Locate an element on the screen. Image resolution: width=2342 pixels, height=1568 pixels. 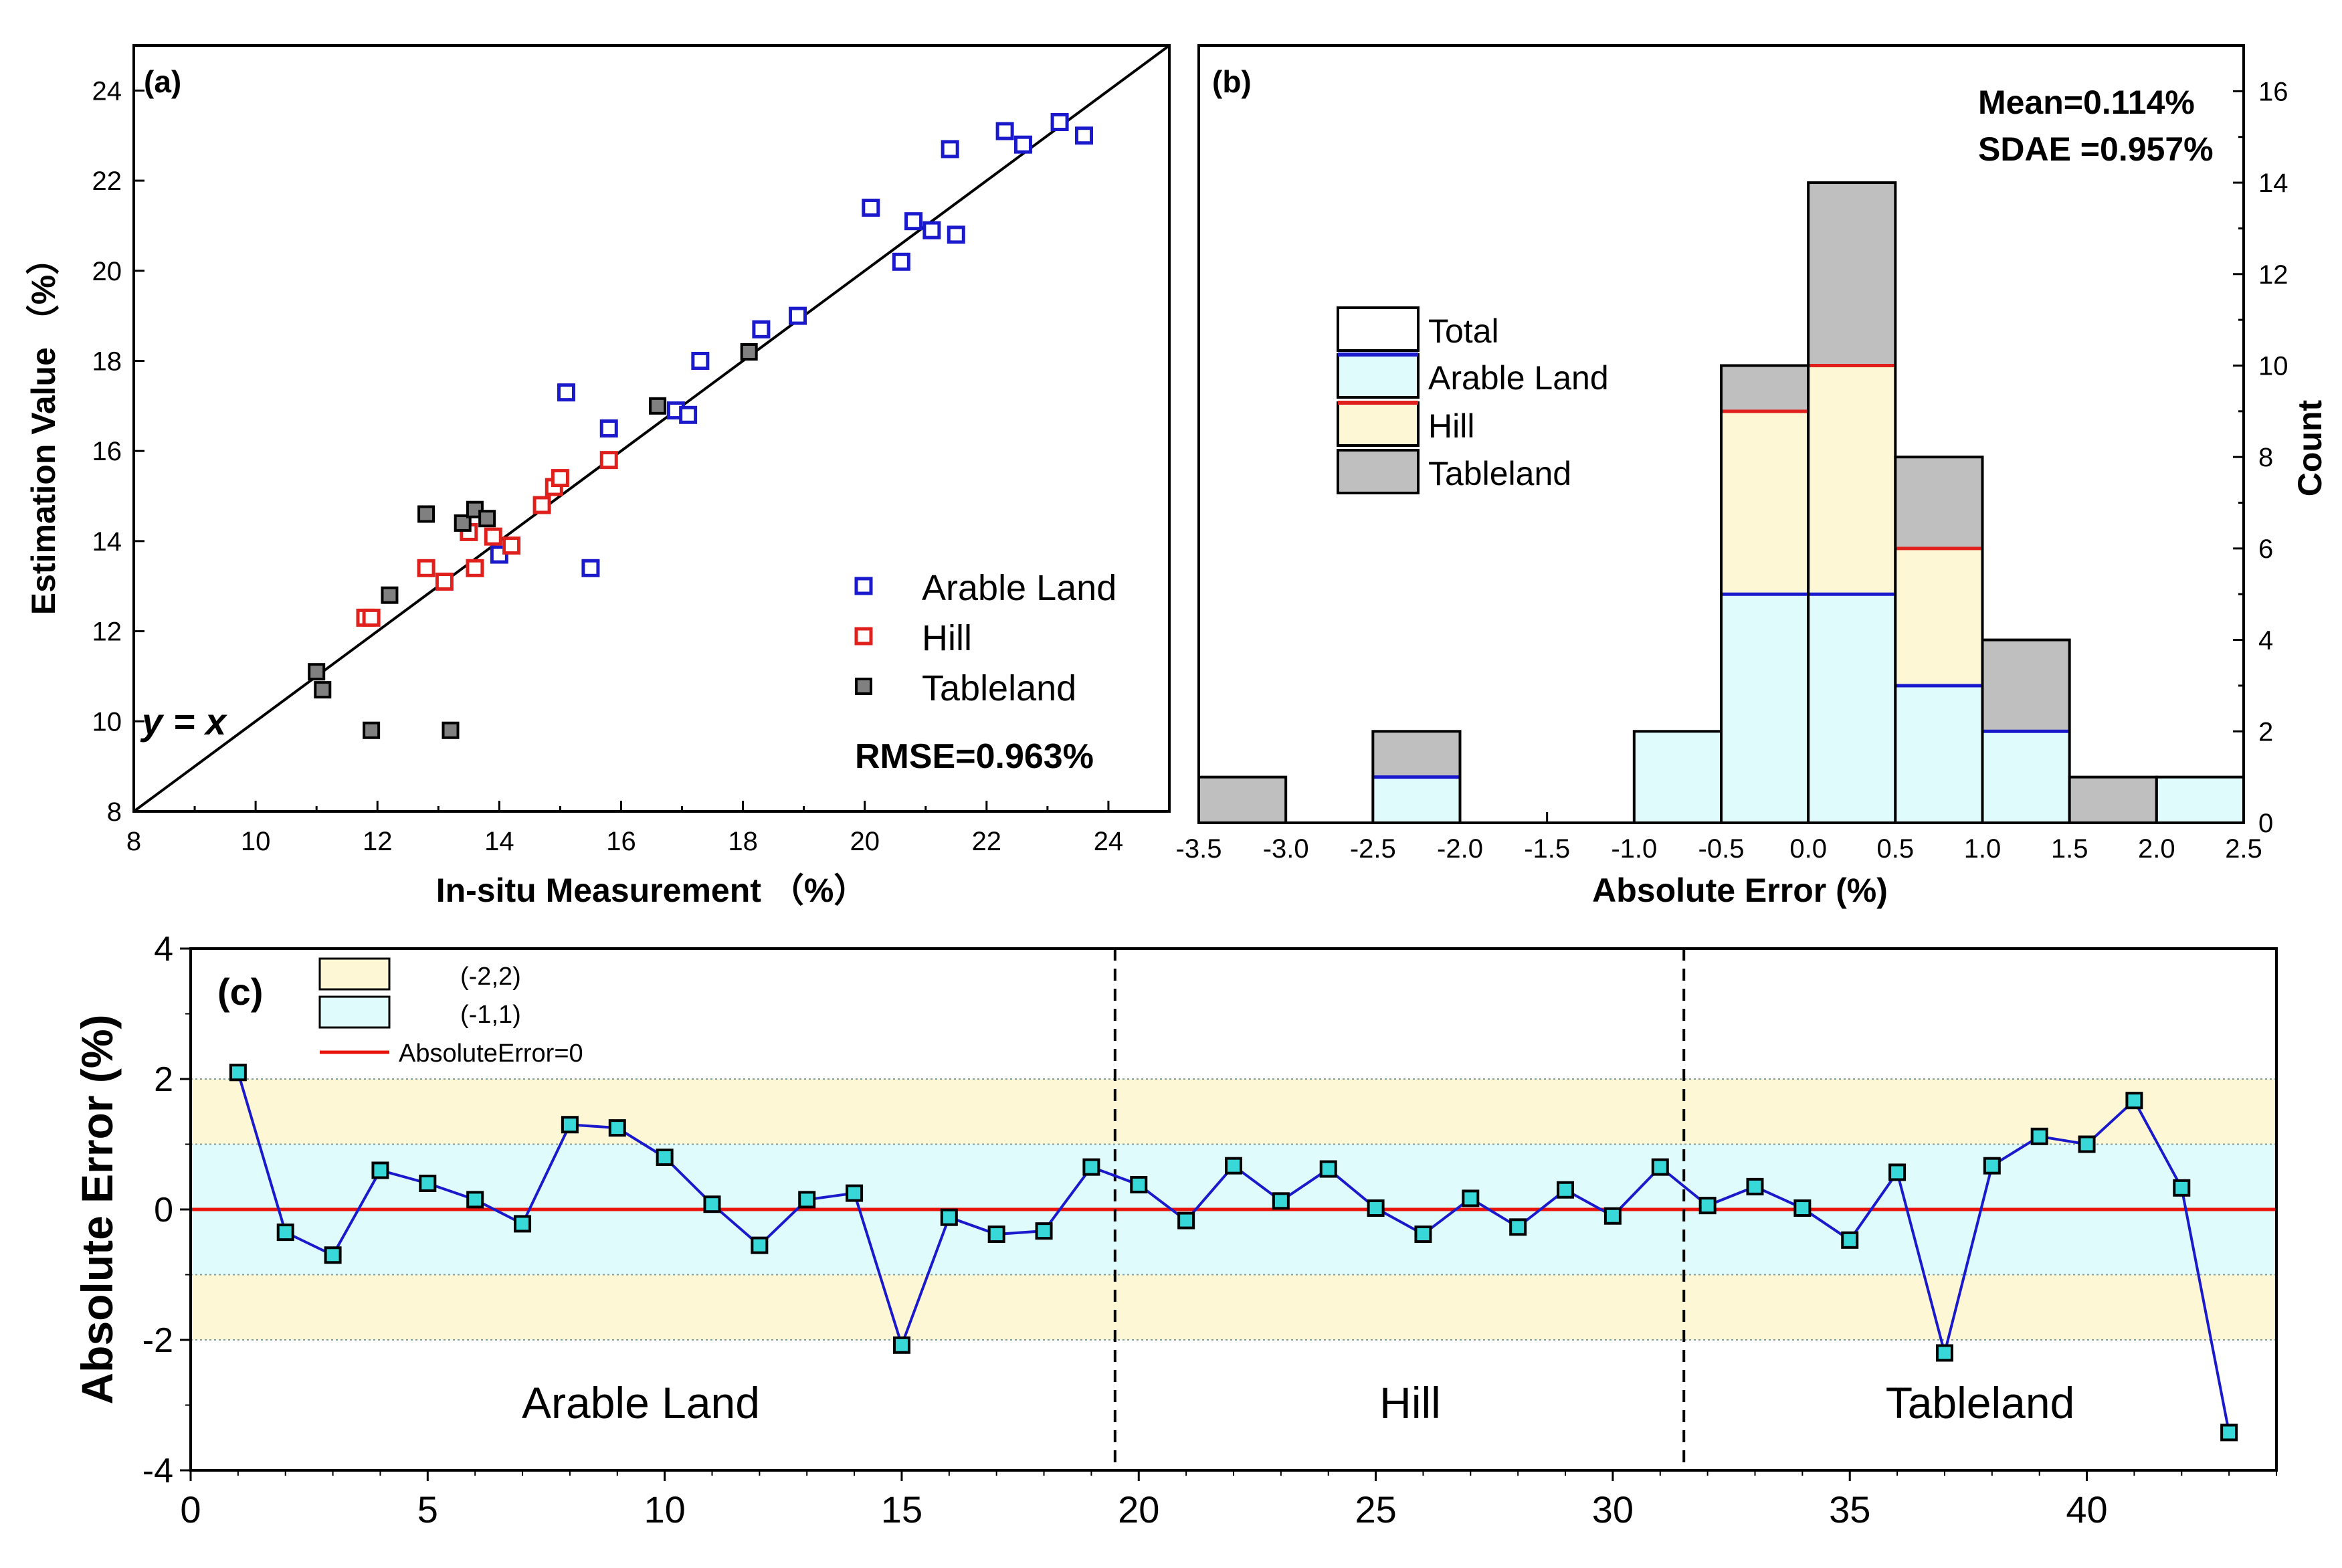
x-tick-label: 1.0 is located at coordinates (1983, 849).